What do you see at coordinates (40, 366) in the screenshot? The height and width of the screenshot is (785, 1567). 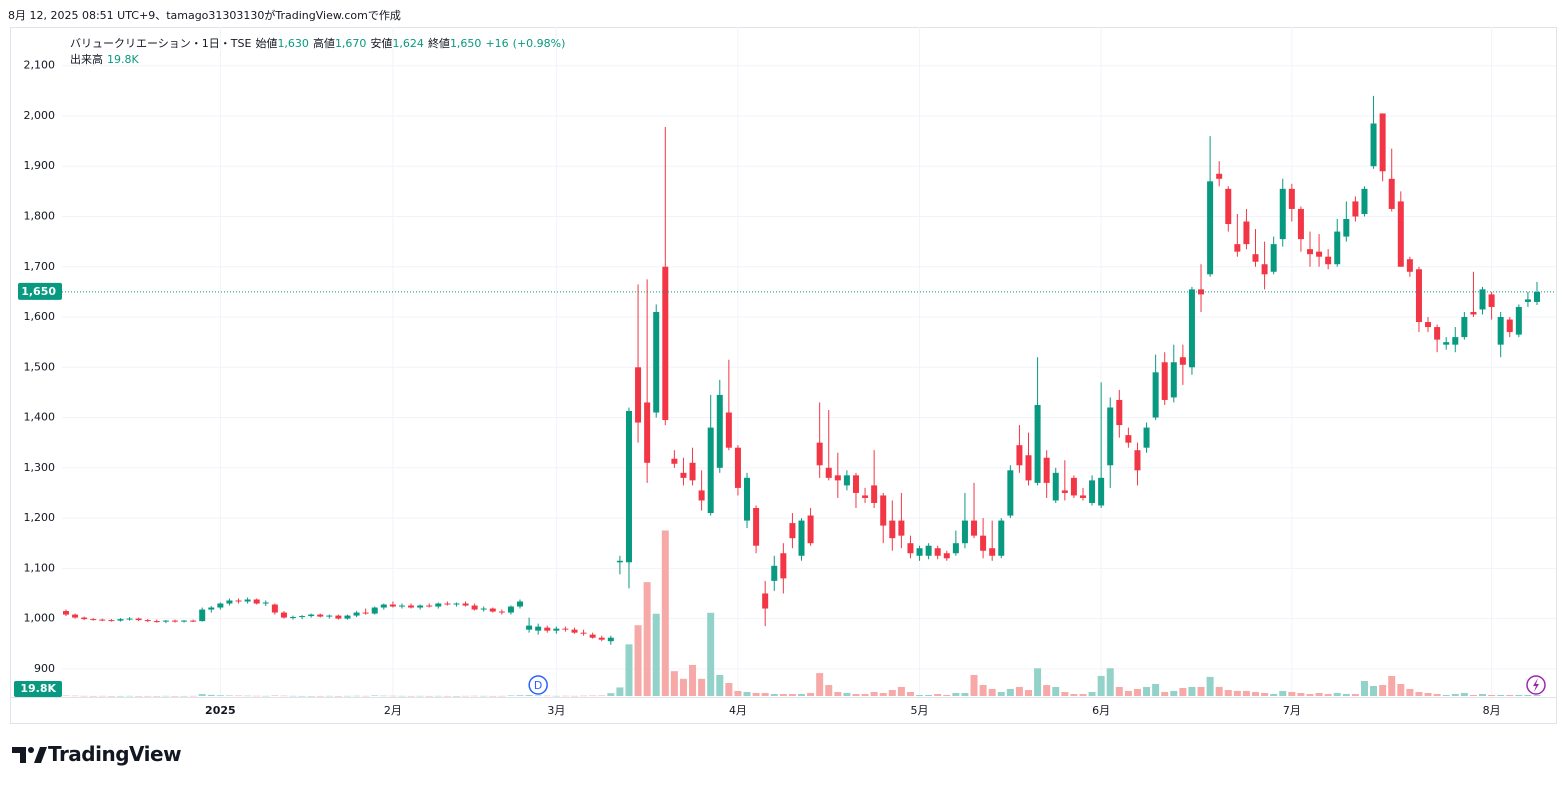 I see `y-tick-label: 1,500` at bounding box center [40, 366].